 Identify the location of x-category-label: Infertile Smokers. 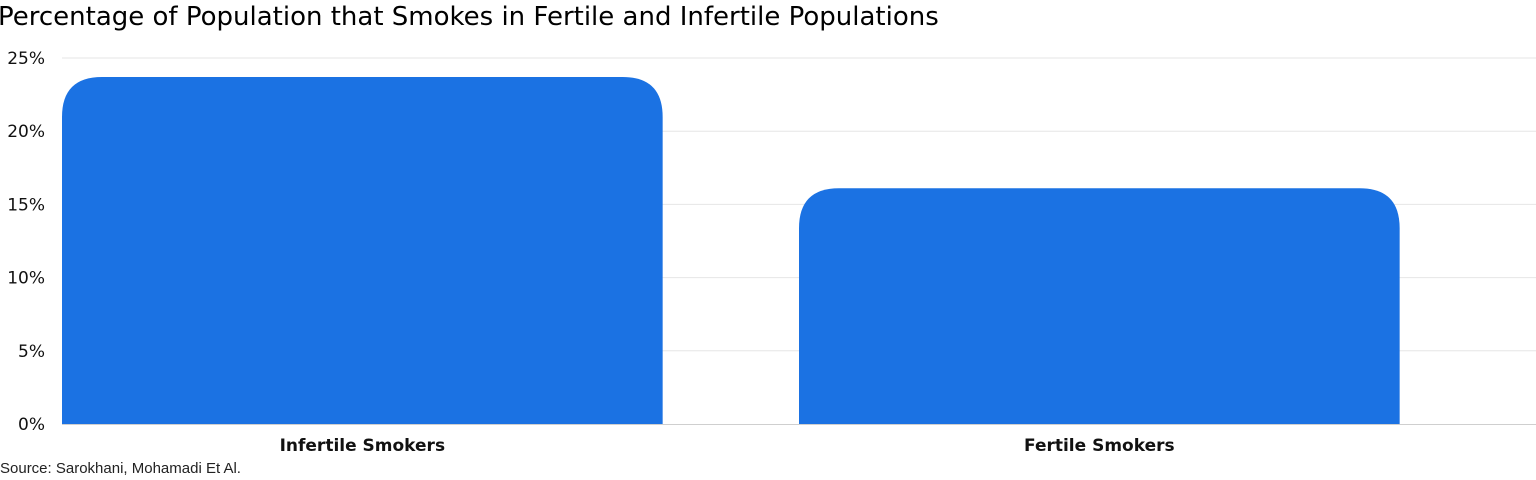
(362, 446).